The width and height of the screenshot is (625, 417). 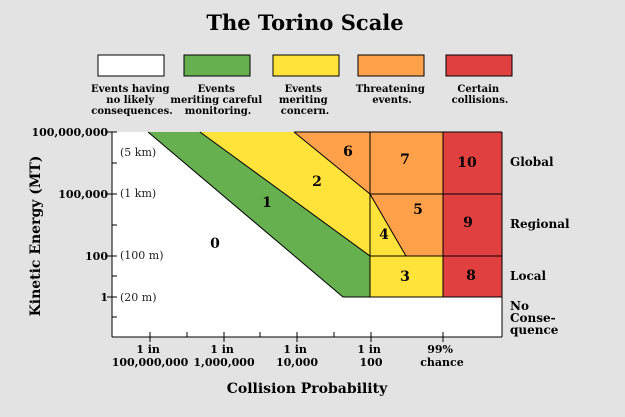 I want to click on legend-swatch-yellow, so click(x=306, y=65).